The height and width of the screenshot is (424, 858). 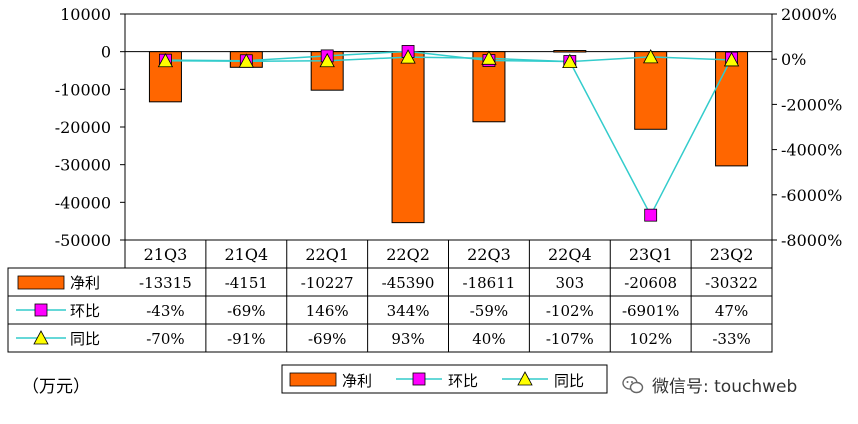 What do you see at coordinates (327, 311) in the screenshot?
I see `cell-value: 146%` at bounding box center [327, 311].